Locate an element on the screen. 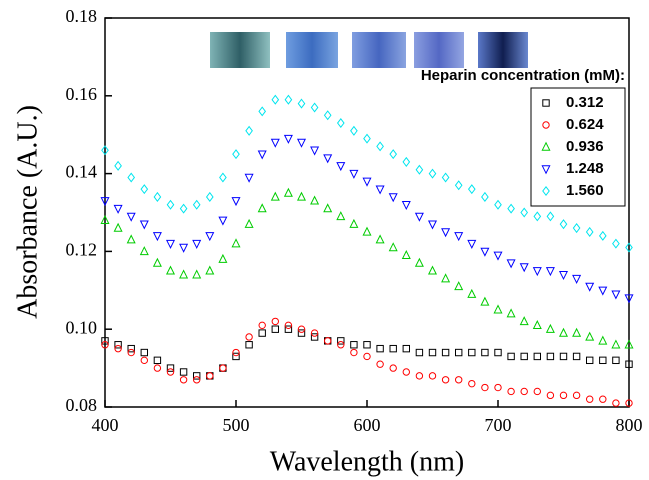 The image size is (649, 480). y-tick-label: 0.16 is located at coordinates (82, 94).